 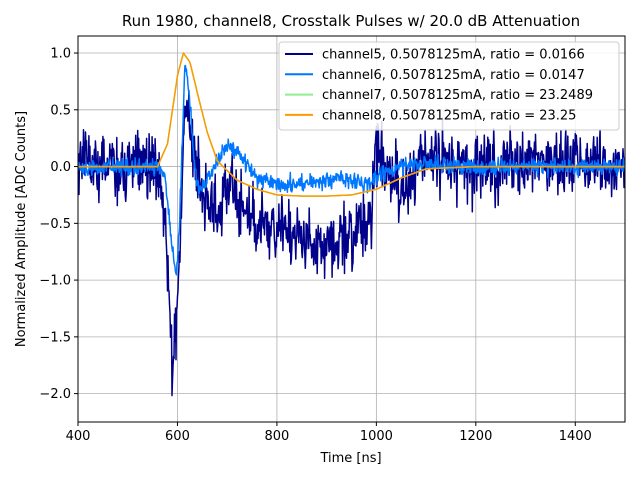 I want to click on y-tick-label: −1.5, so click(x=55, y=337).